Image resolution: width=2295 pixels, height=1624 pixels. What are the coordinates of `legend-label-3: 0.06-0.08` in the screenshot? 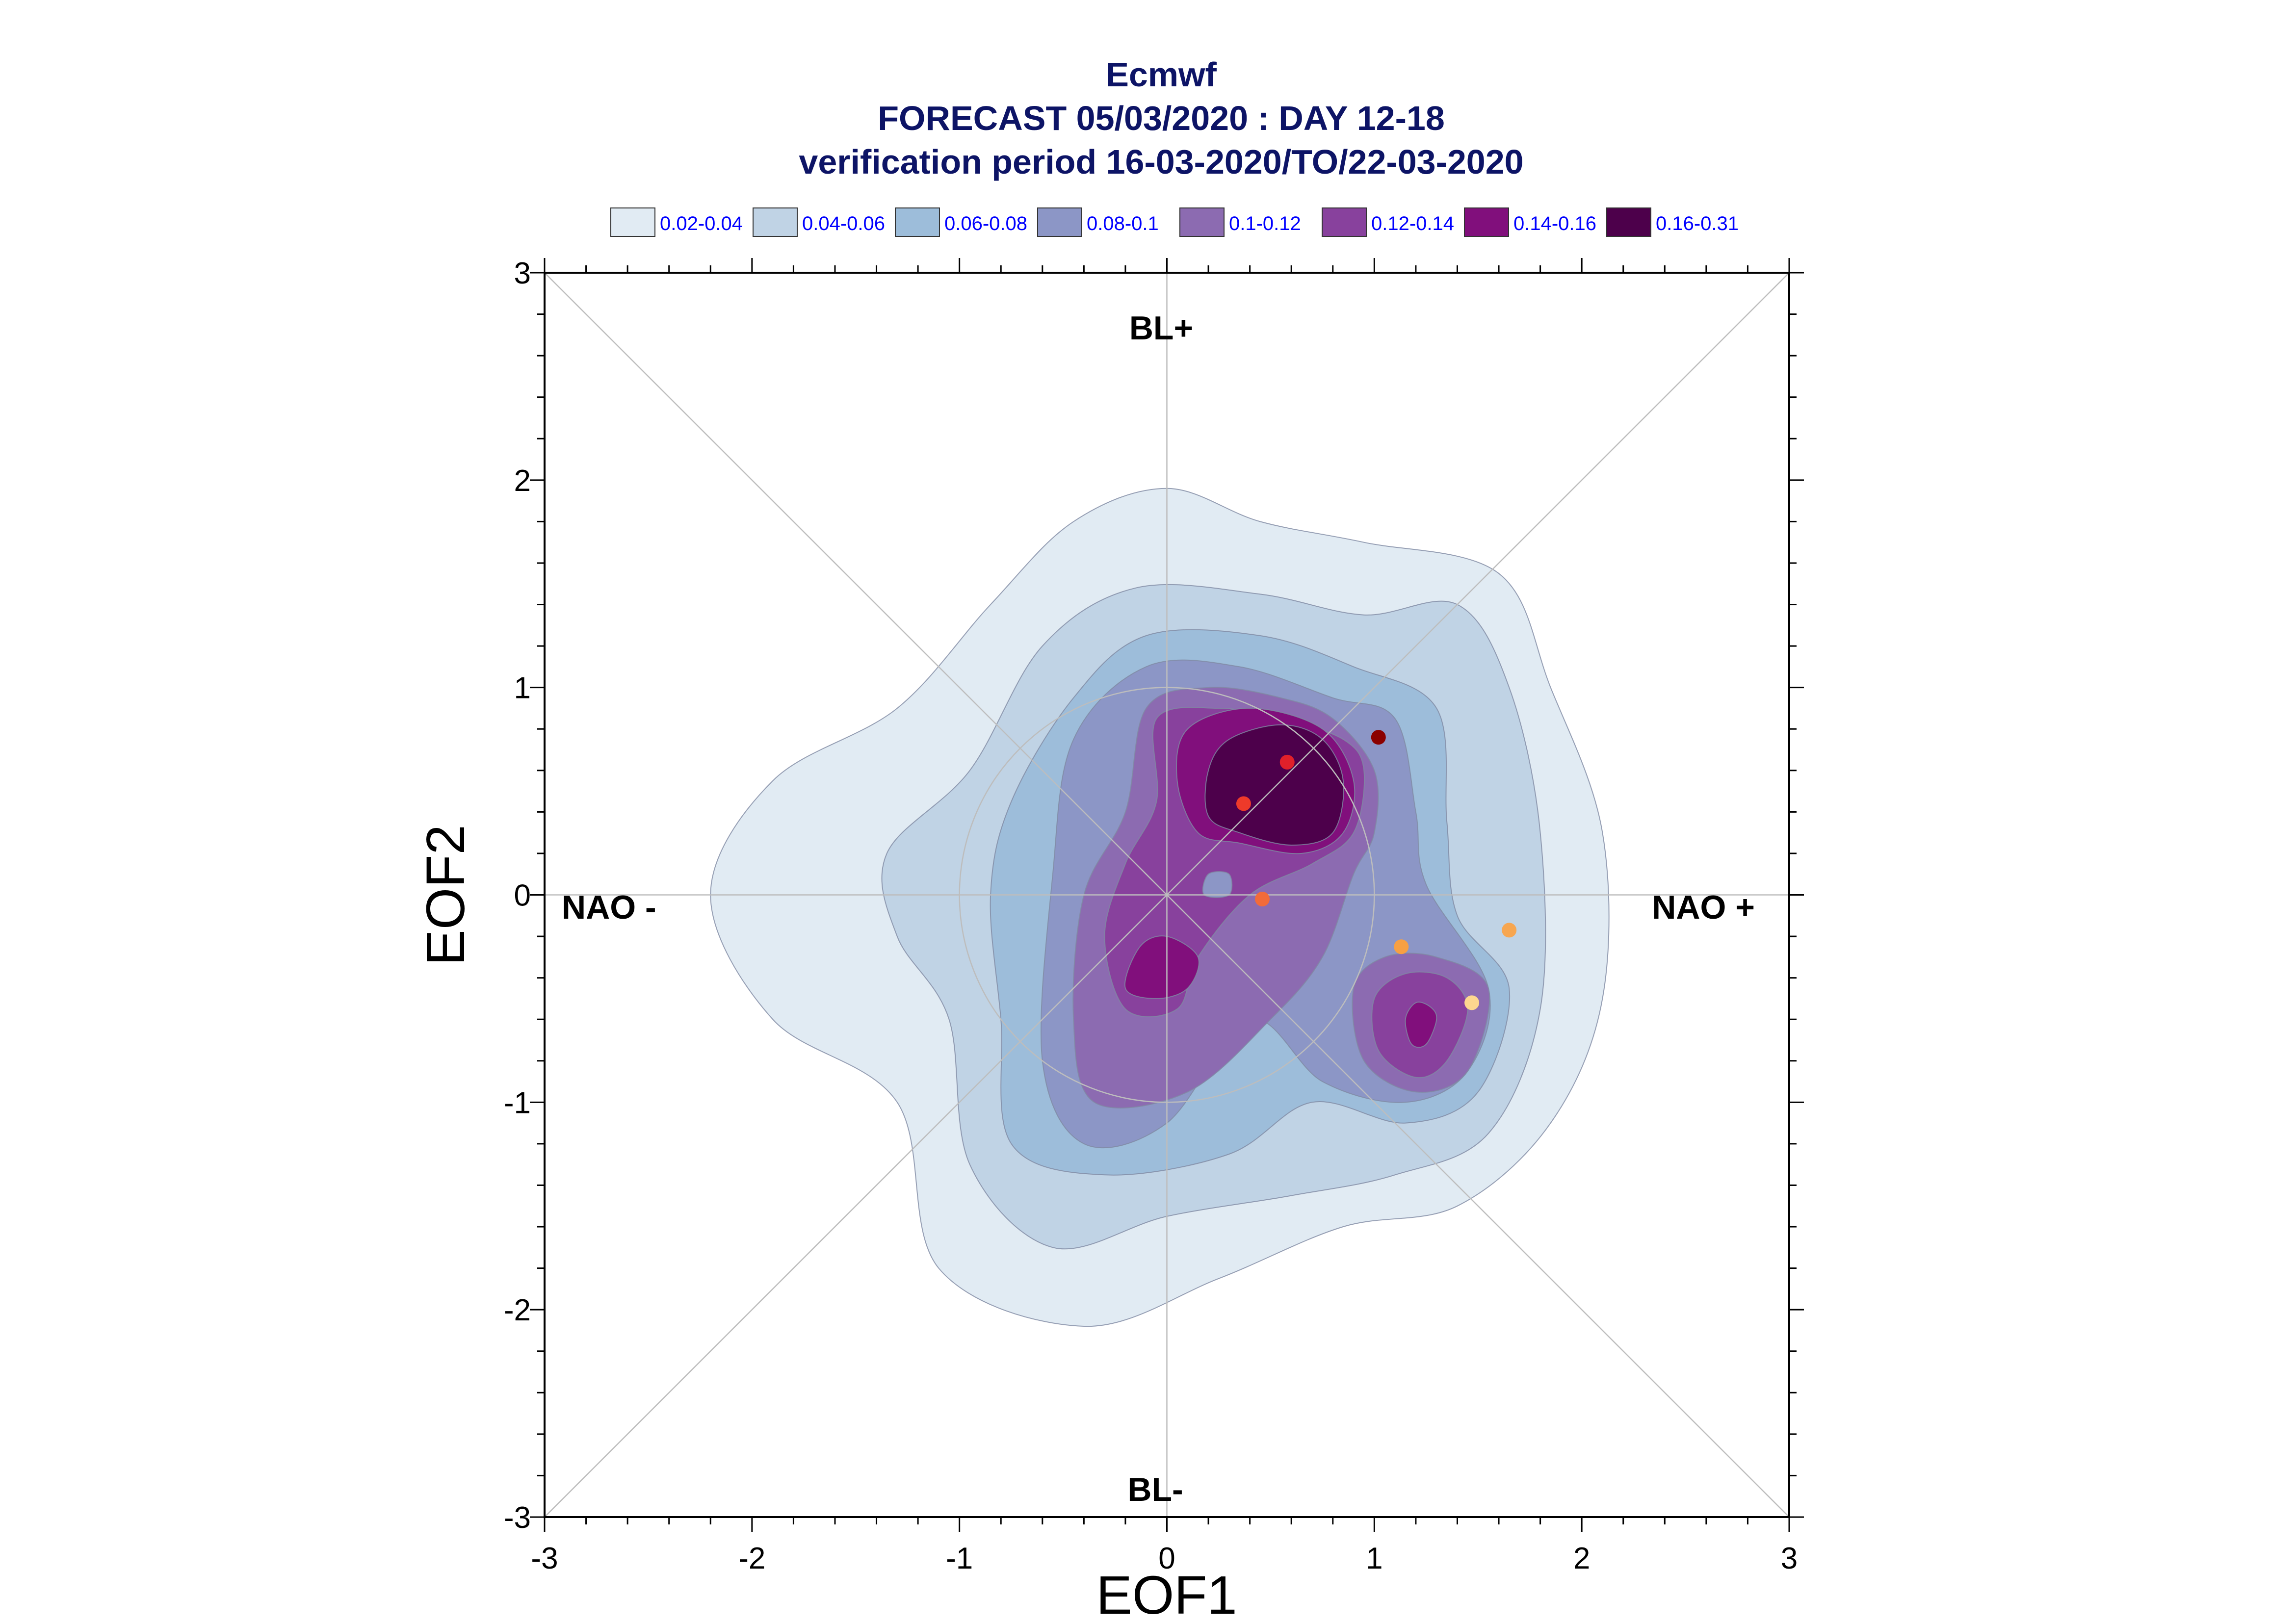 It's located at (986, 223).